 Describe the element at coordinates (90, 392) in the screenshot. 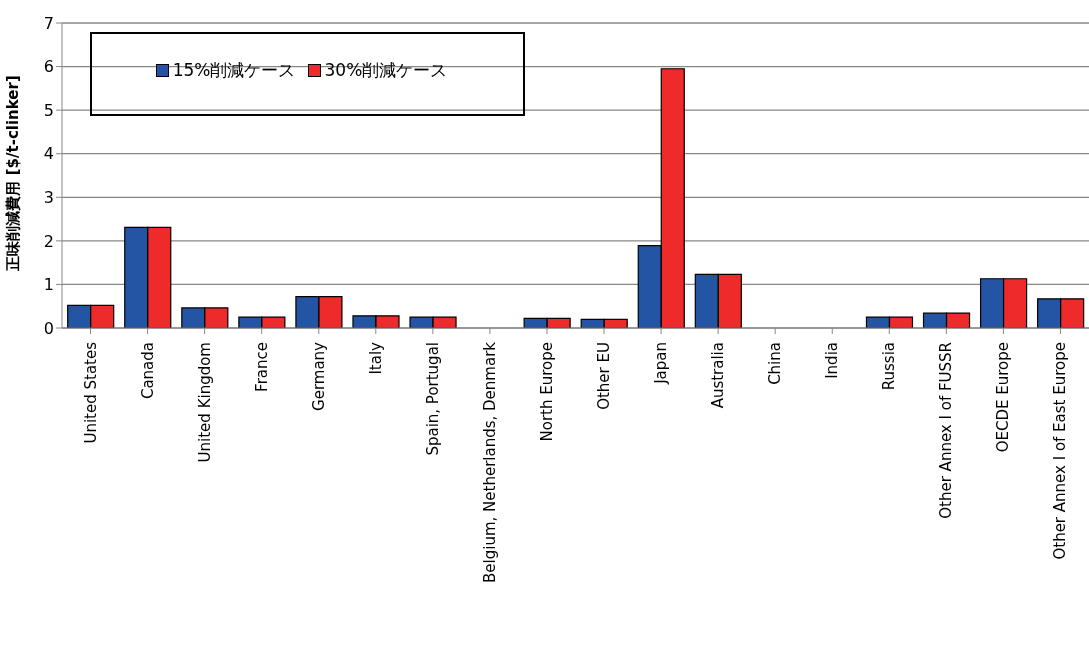

I see `x-tick-label: United States` at that location.